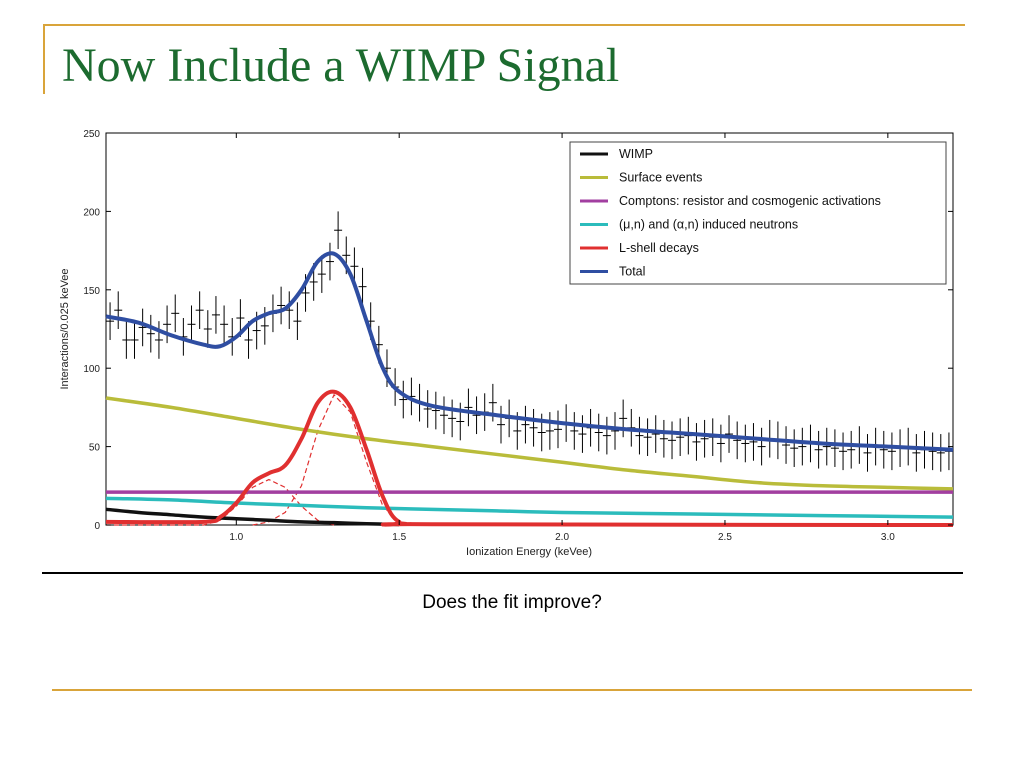  What do you see at coordinates (512, 602) in the screenshot?
I see `slide-caption: Does the fit improve?` at bounding box center [512, 602].